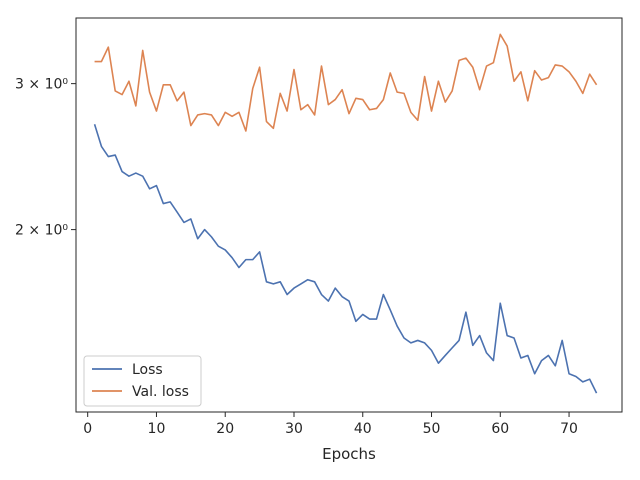 The width and height of the screenshot is (640, 480). I want to click on x-tick-label: 70, so click(569, 429).